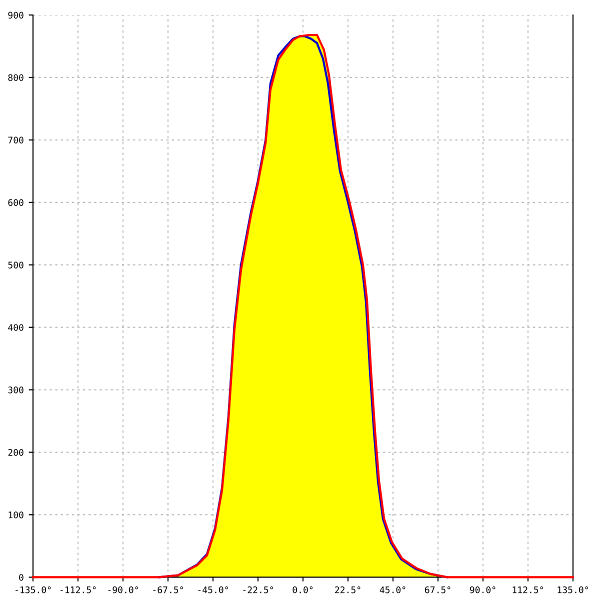 This screenshot has height=600, width=600. What do you see at coordinates (16, 390) in the screenshot?
I see `y-tick-label: 300` at bounding box center [16, 390].